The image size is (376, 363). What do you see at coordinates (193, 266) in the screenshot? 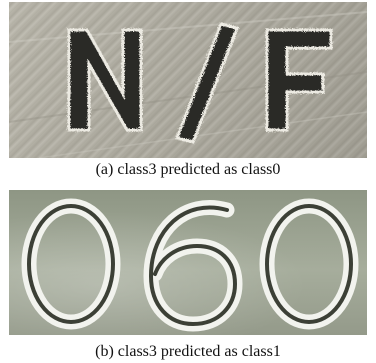
I see `digit-six` at bounding box center [193, 266].